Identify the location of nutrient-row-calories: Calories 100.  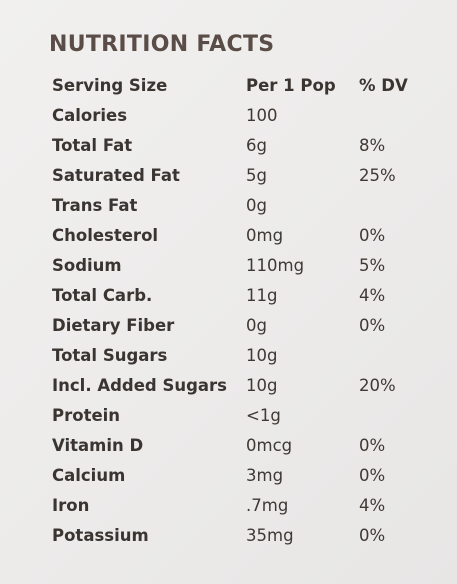
(247, 116).